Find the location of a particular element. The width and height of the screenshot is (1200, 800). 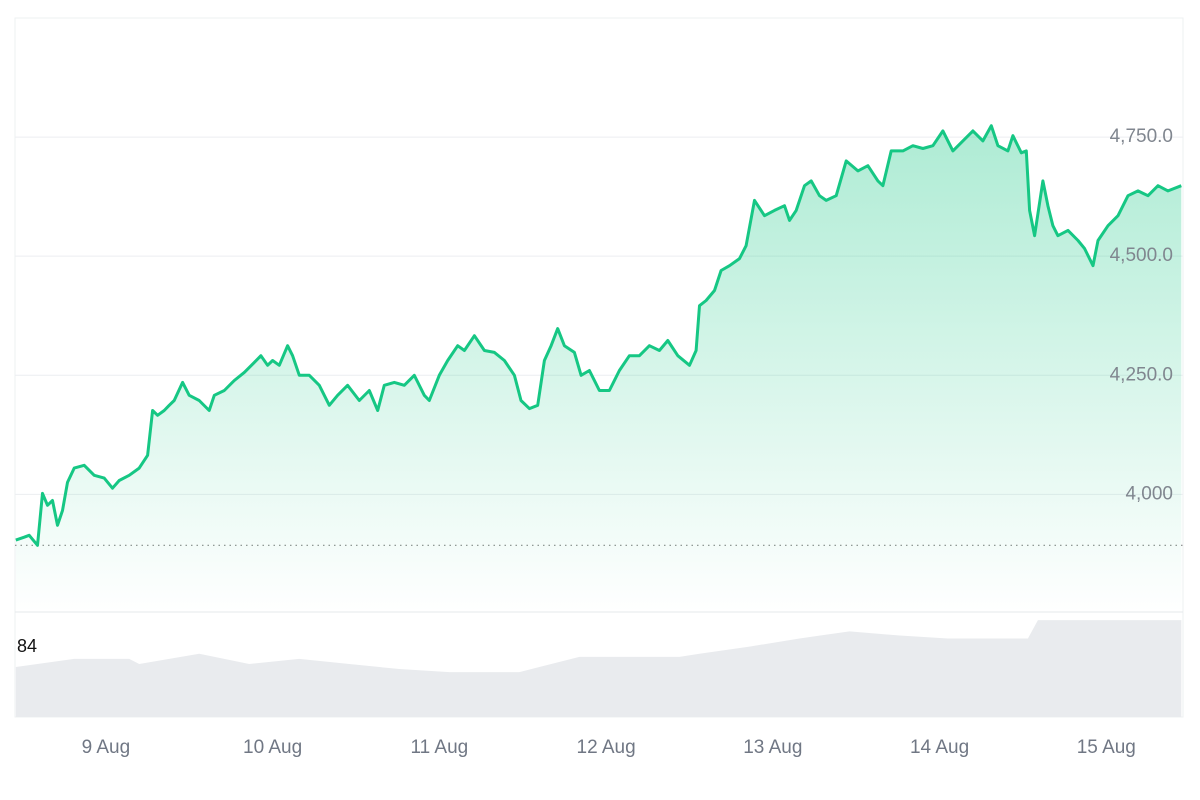

volume-label: 84 is located at coordinates (27, 646).